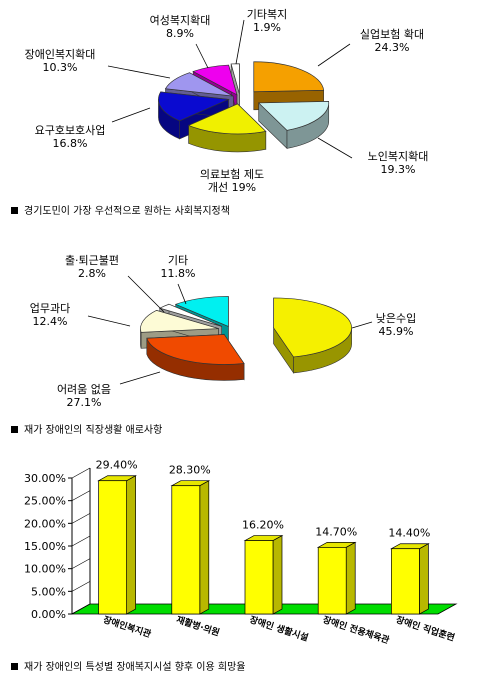 This screenshot has height=692, width=480. What do you see at coordinates (45, 523) in the screenshot?
I see `y-tick-label: 20.00%` at bounding box center [45, 523].